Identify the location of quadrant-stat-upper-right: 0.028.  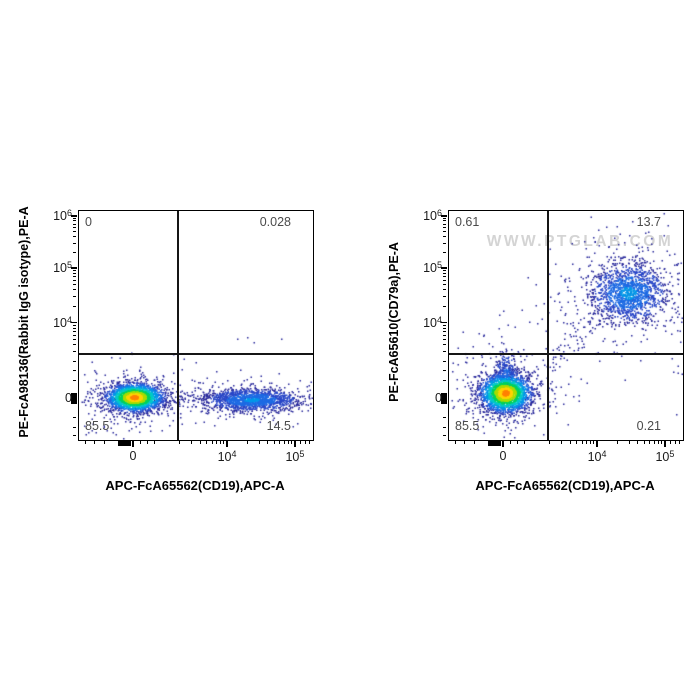
(275, 222).